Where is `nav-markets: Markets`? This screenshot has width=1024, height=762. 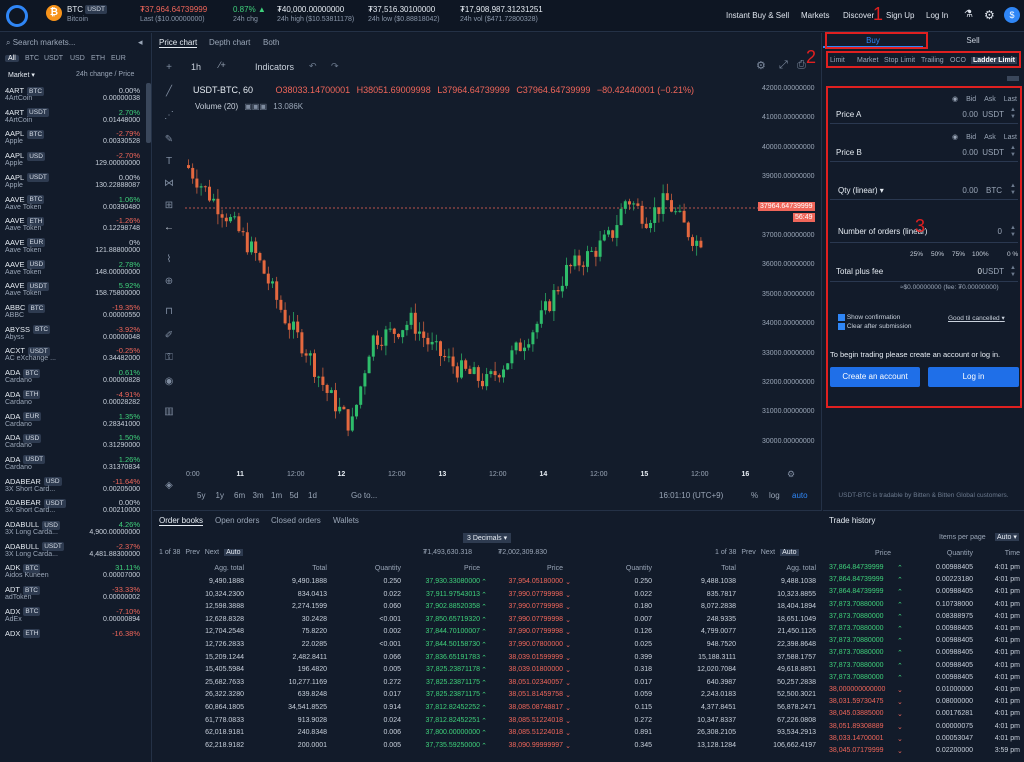 nav-markets: Markets is located at coordinates (815, 15).